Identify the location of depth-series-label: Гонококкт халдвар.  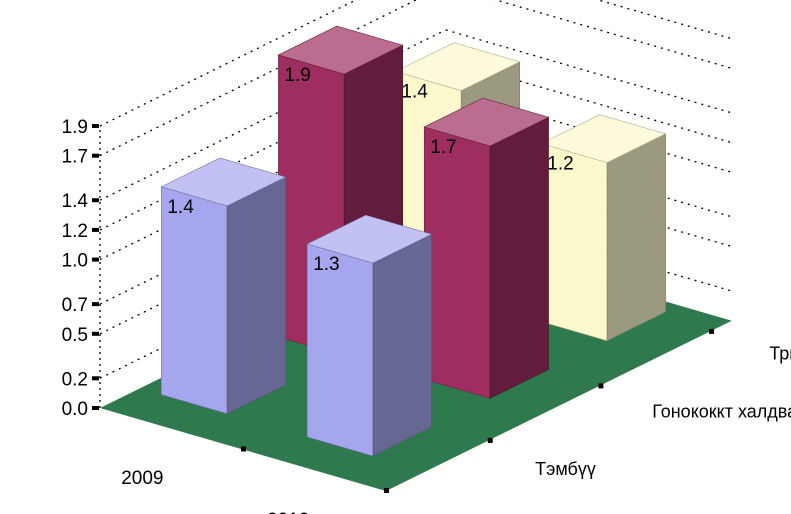
(721, 411).